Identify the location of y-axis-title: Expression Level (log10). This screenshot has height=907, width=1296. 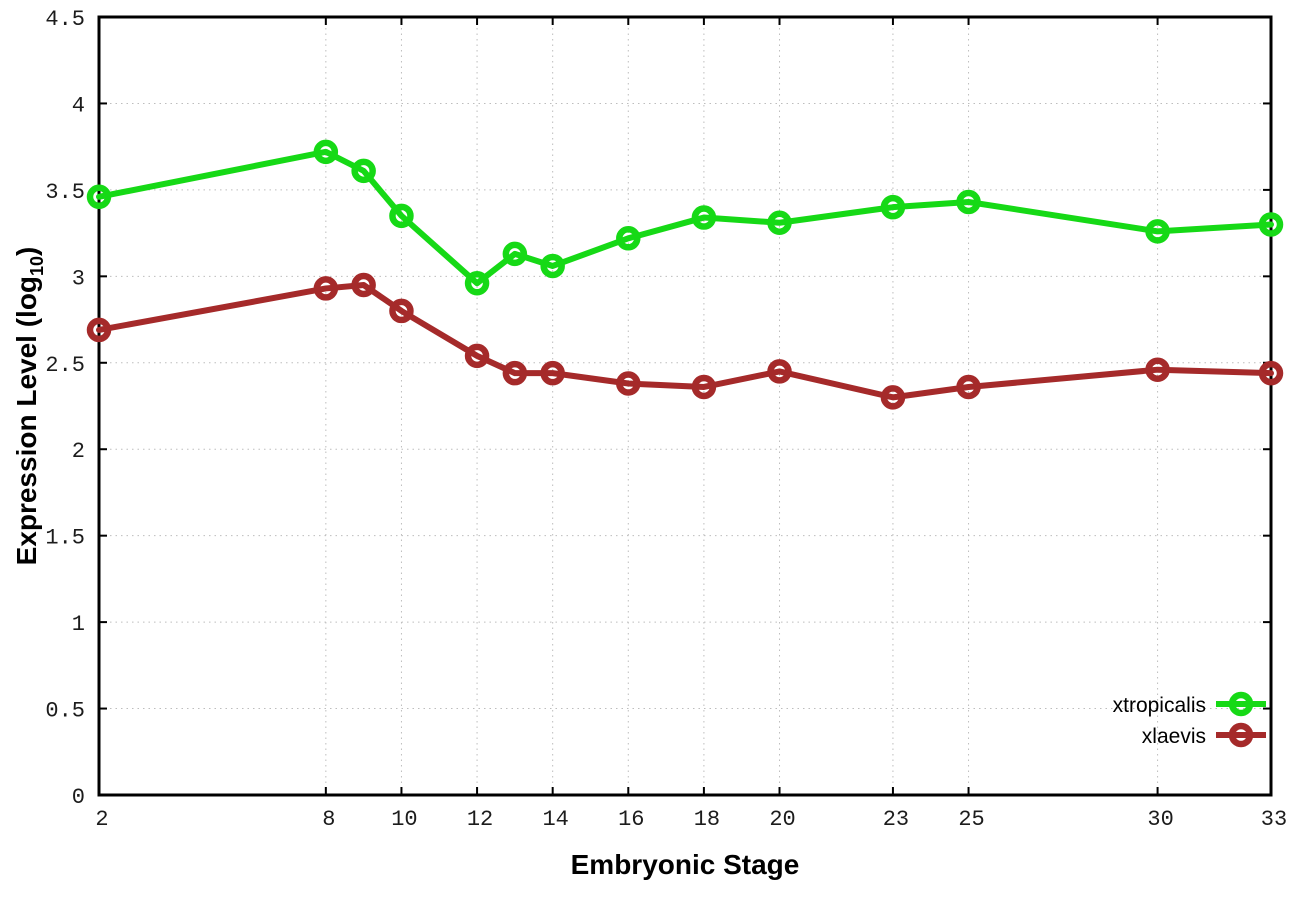
(29, 406).